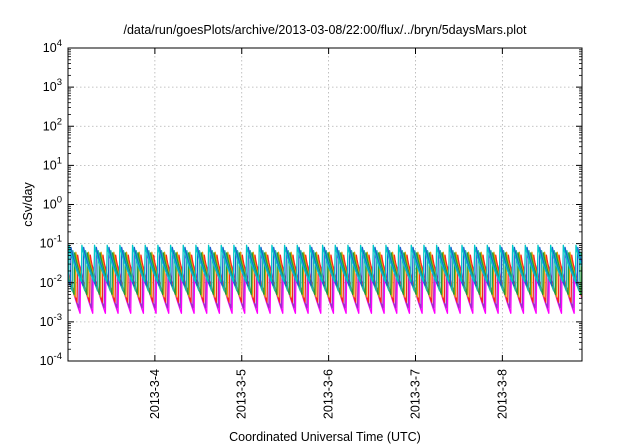 The height and width of the screenshot is (448, 640). Describe the element at coordinates (325, 437) in the screenshot. I see `x-axis-label: Coordinated Universal Time (UTC)` at that location.